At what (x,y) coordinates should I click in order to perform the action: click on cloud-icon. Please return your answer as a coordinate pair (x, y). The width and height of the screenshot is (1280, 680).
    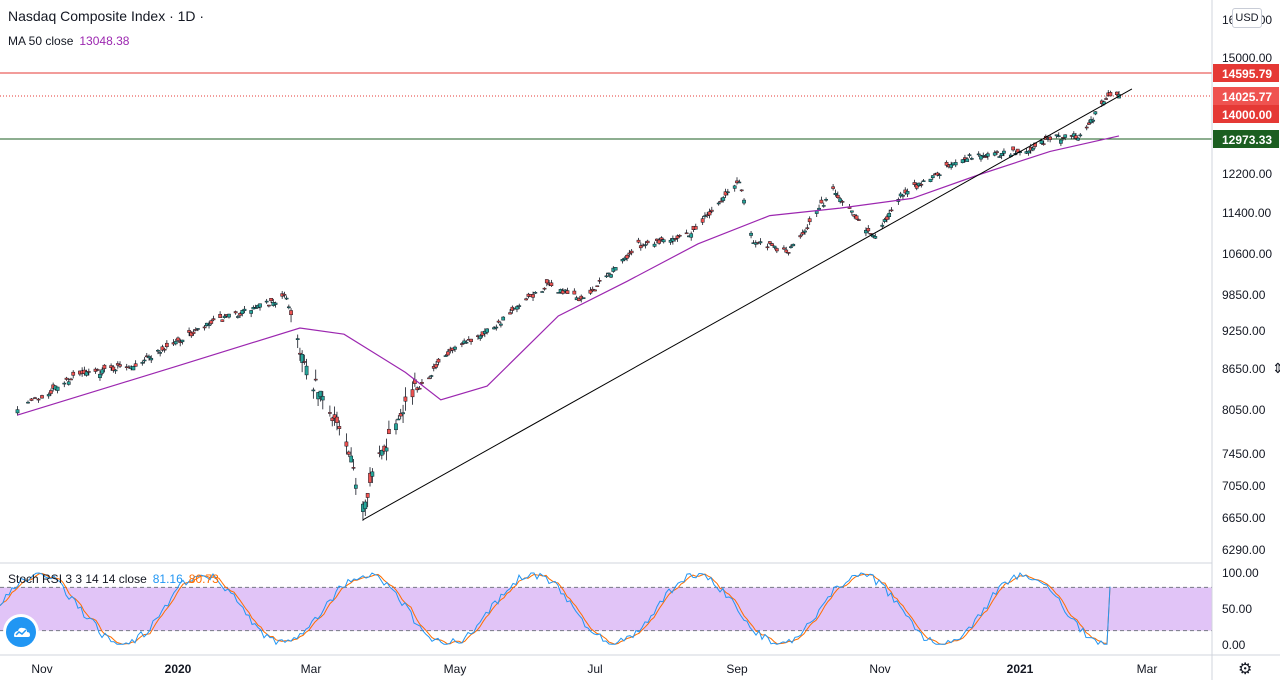
    Looking at the image, I should click on (22, 632).